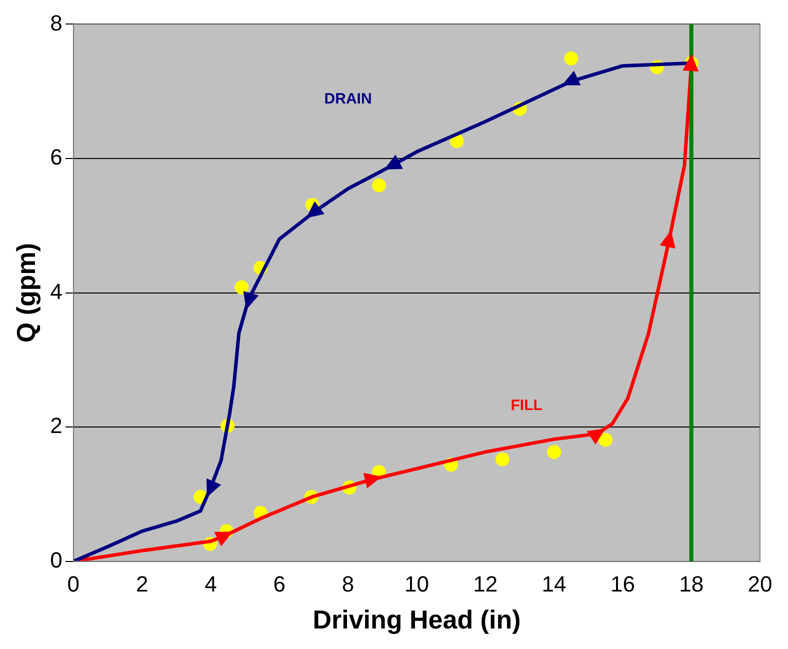 The width and height of the screenshot is (788, 649). Describe the element at coordinates (485, 584) in the screenshot. I see `x-tick-label: 12` at that location.